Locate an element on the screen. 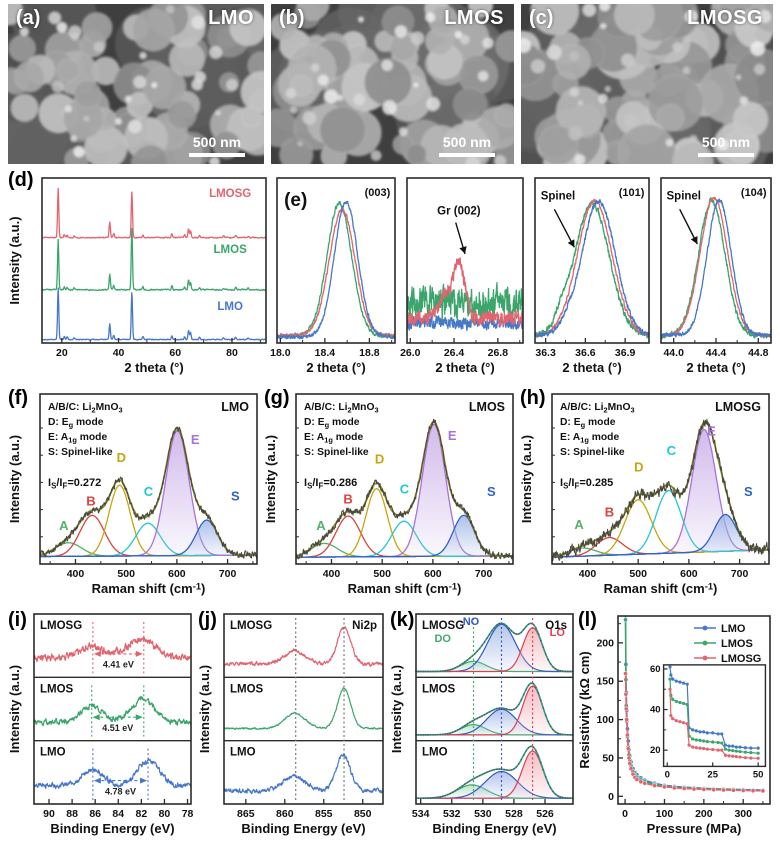 This screenshot has width=780, height=848. panel-letter-d: (d) is located at coordinates (21, 180).